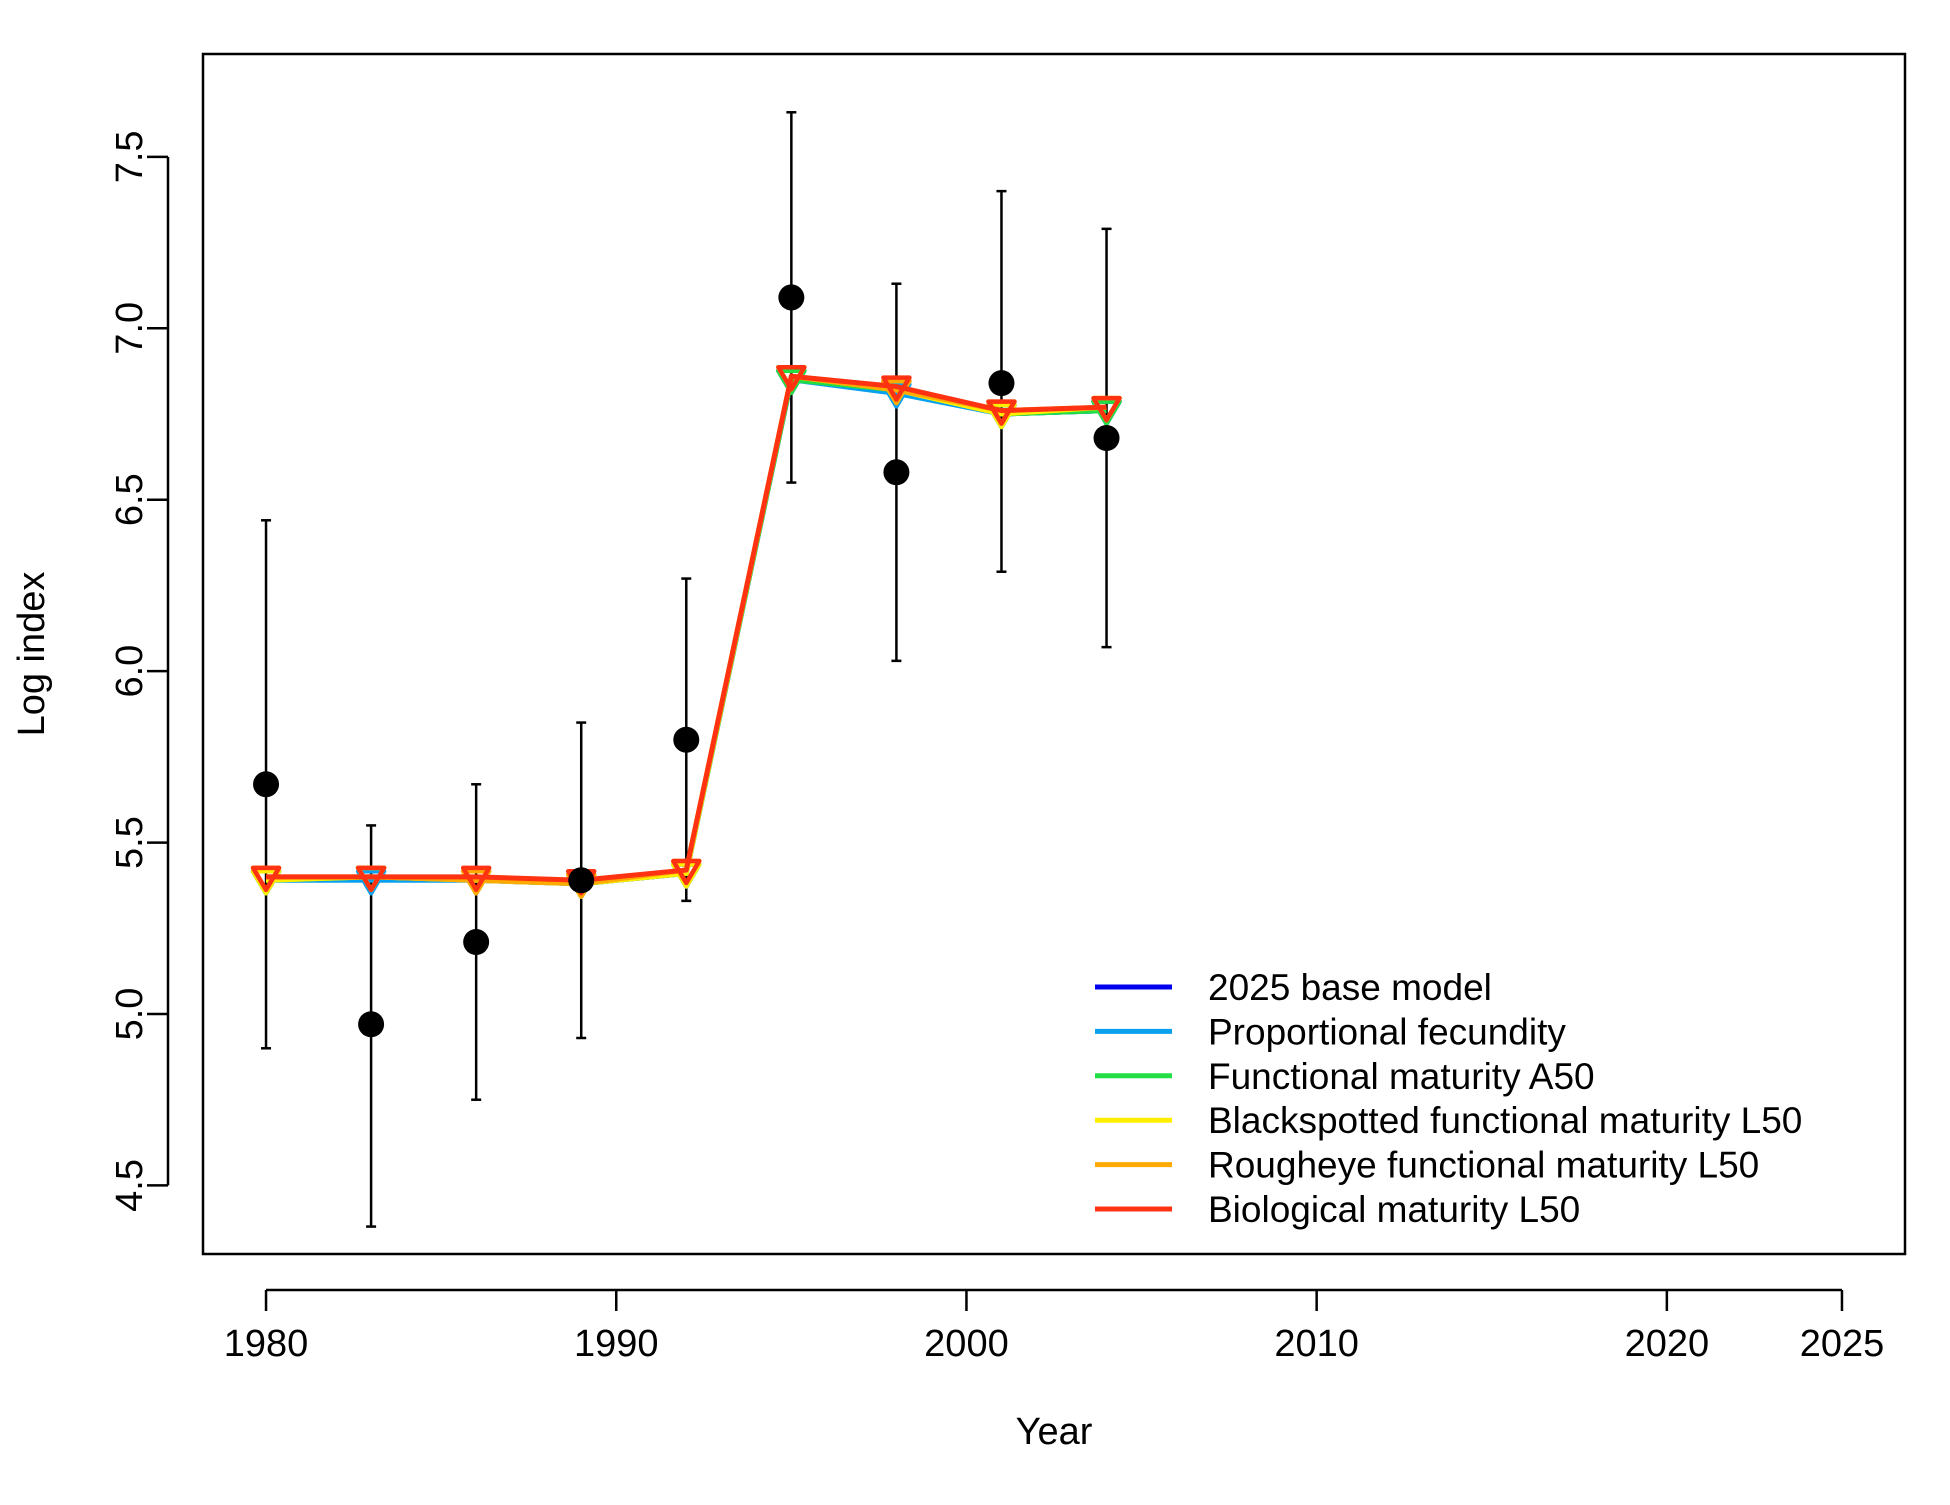  Describe the element at coordinates (1387, 1031) in the screenshot. I see `legend-label: Proportional fecundity` at that location.